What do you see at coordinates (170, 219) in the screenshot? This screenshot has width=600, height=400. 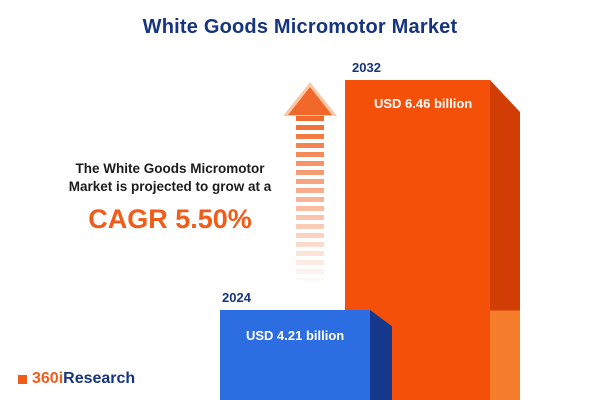 I see `cagr-value: CAGR 5.50%` at bounding box center [170, 219].